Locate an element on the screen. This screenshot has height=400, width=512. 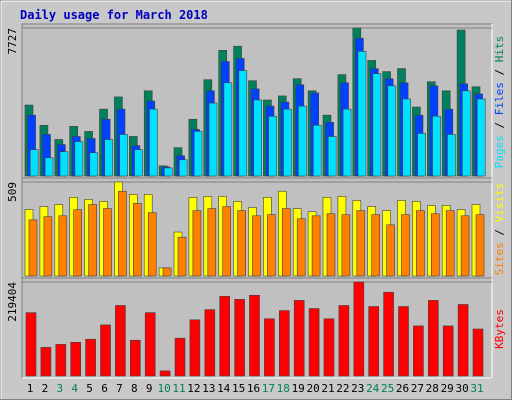
legend: Sites / Visits is located at coordinates (499, 229).